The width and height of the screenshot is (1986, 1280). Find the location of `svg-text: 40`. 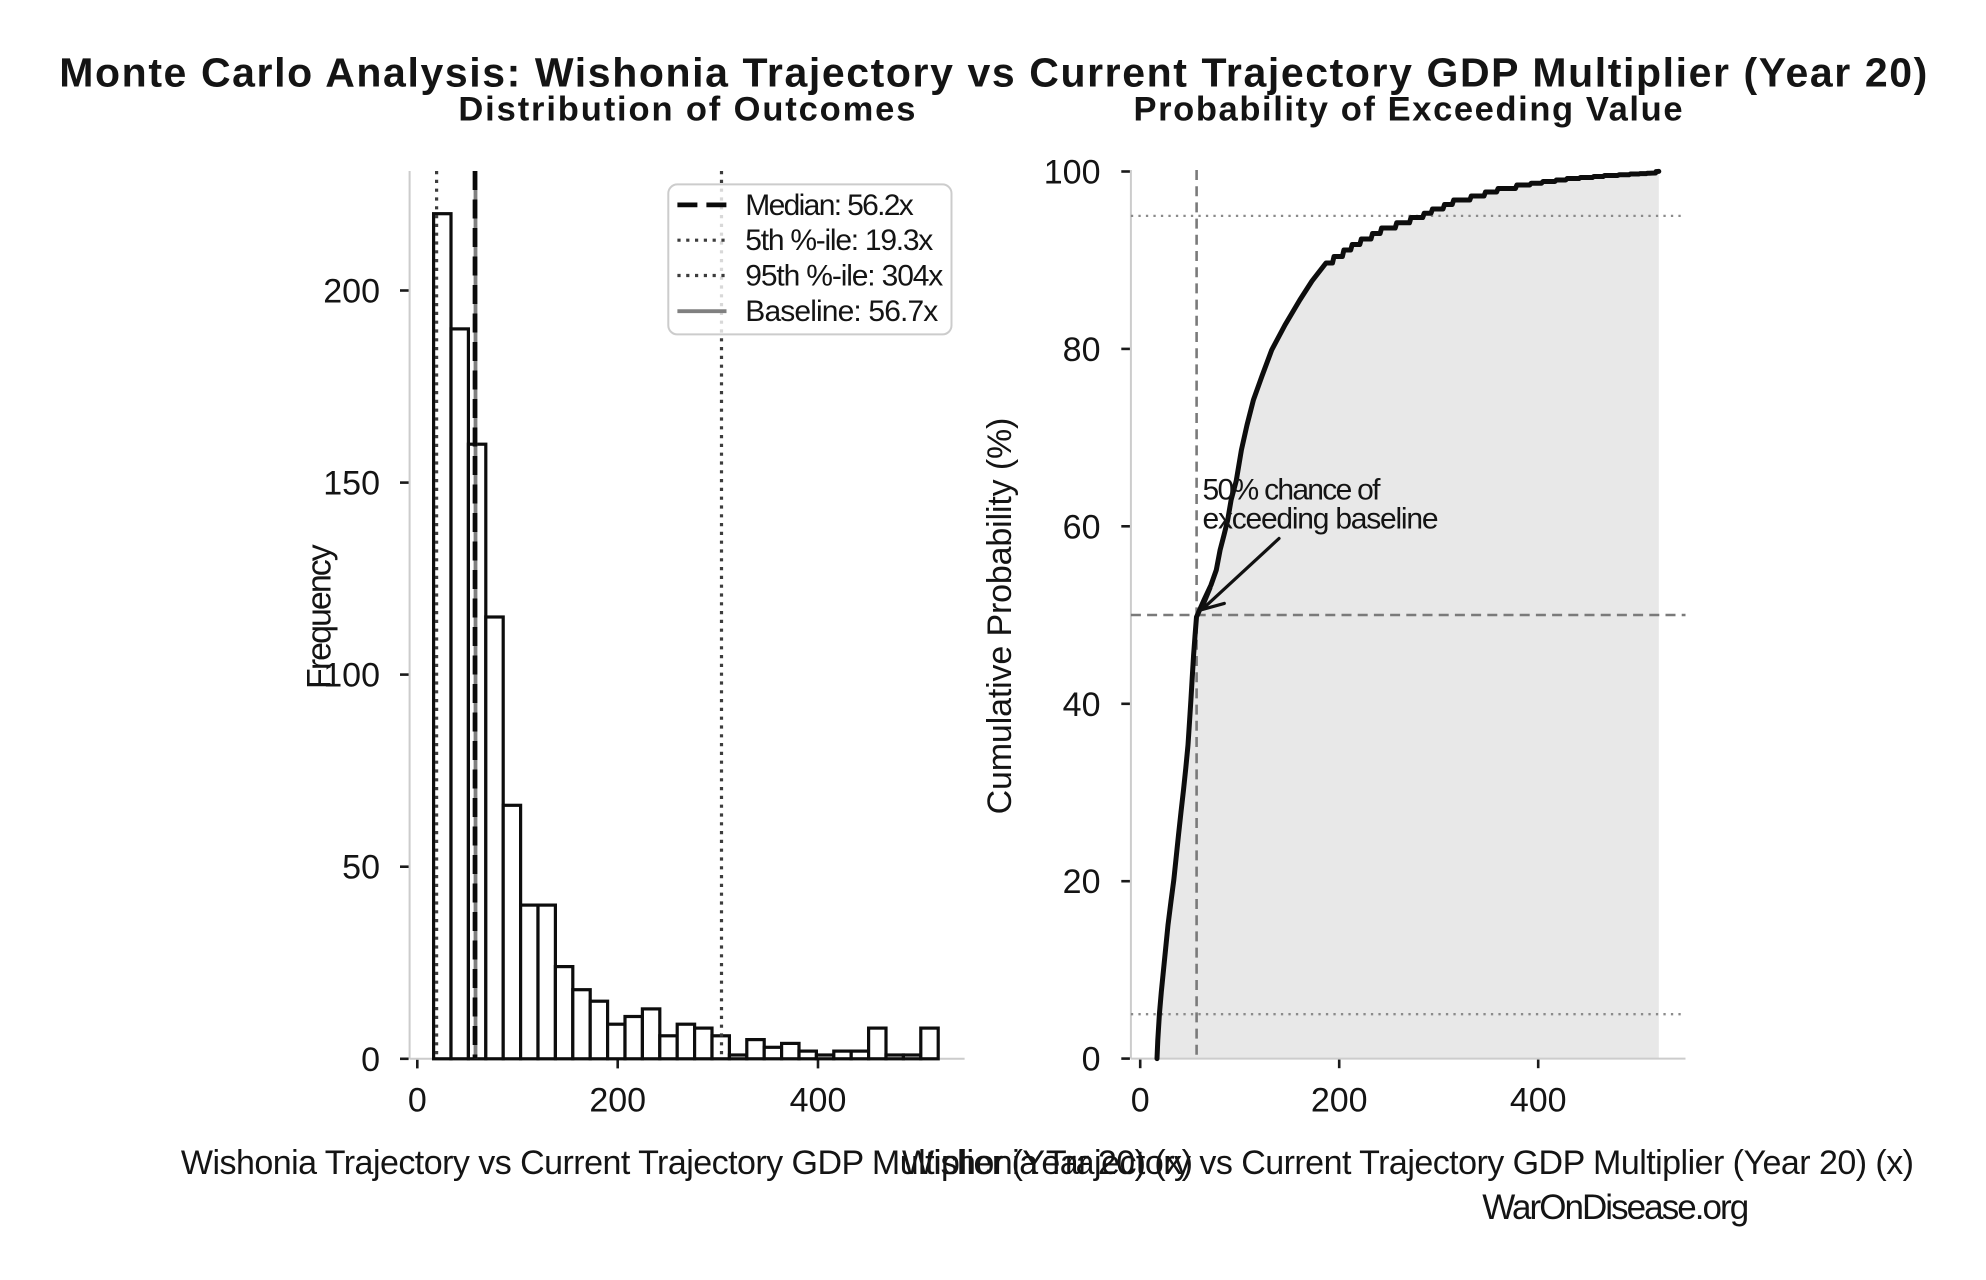

svg-text: 40 is located at coordinates (1082, 705).